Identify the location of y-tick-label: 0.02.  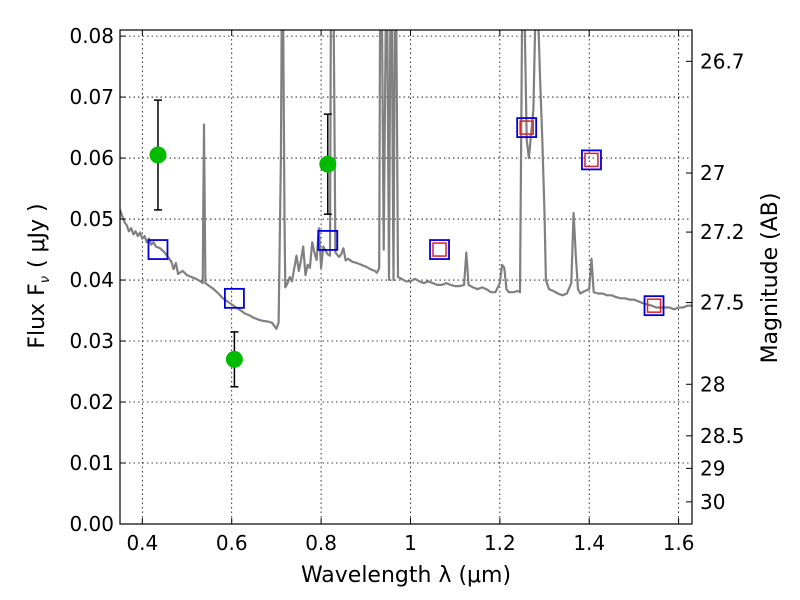
(91, 402).